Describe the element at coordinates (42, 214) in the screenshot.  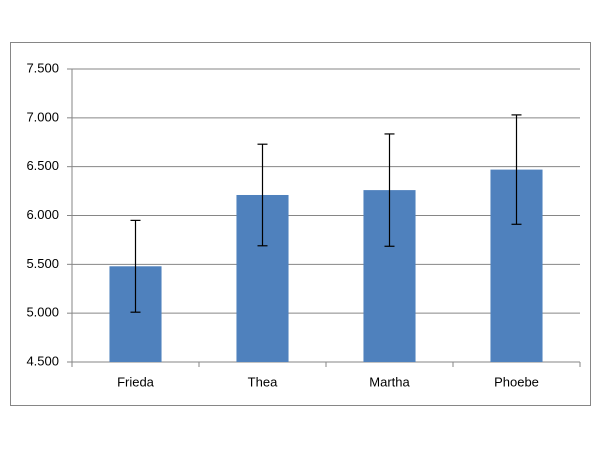
I see `y-tick-label: 6.000` at that location.